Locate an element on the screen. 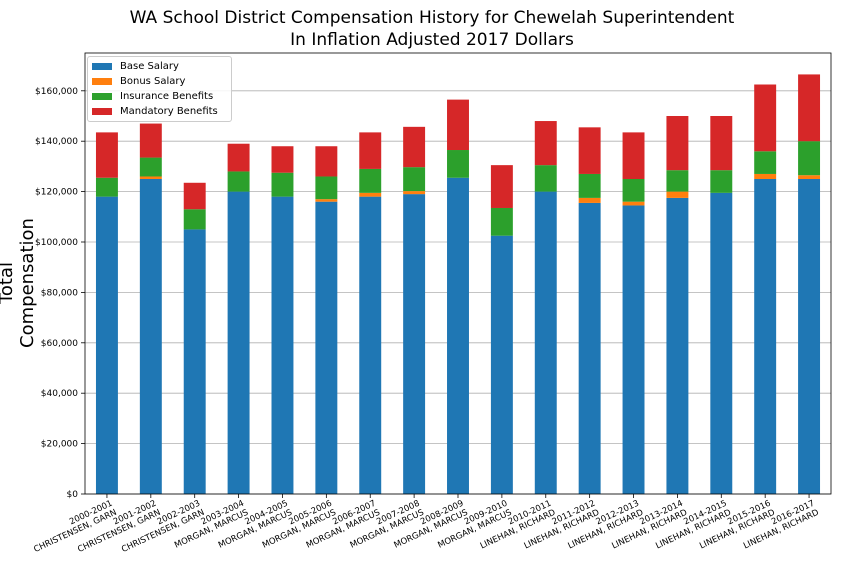 The width and height of the screenshot is (864, 576). legend-label: Bonus Salary is located at coordinates (153, 81).